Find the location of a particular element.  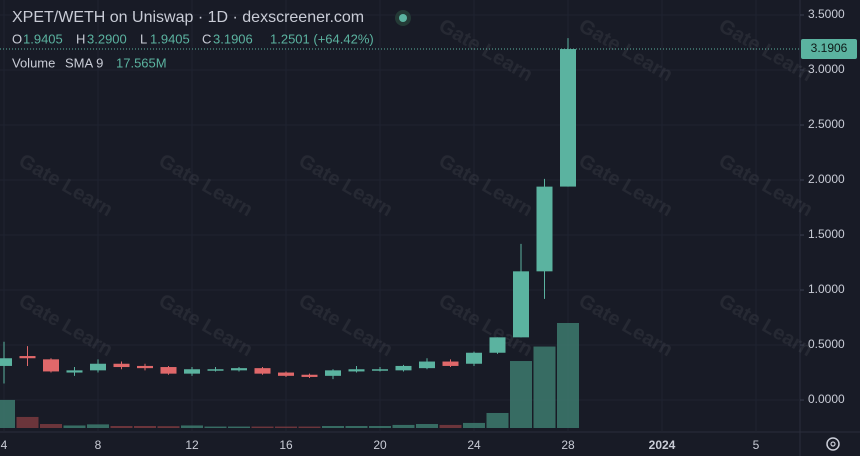

status-dot is located at coordinates (403, 18).